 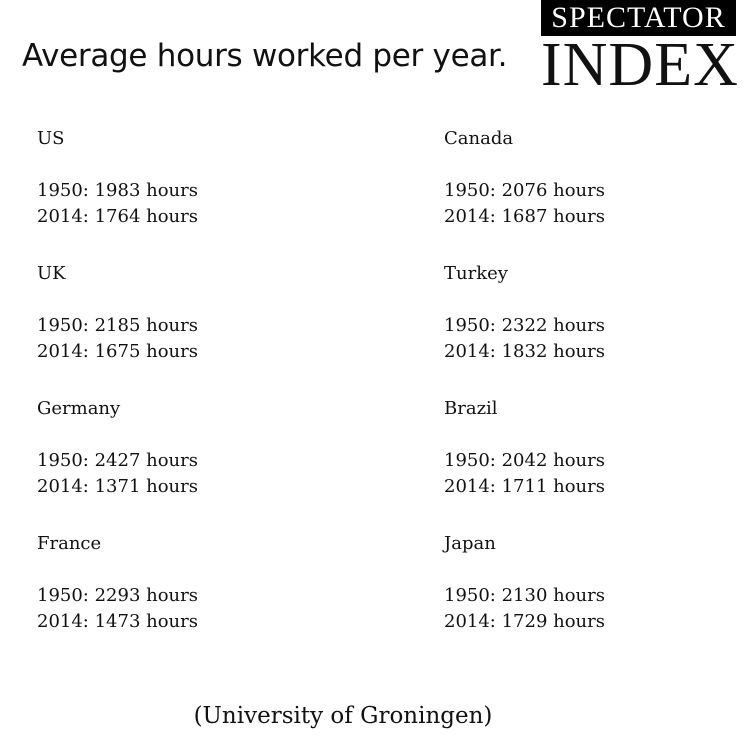 What do you see at coordinates (638, 18) in the screenshot?
I see `logo-top: SPECTATOR` at bounding box center [638, 18].